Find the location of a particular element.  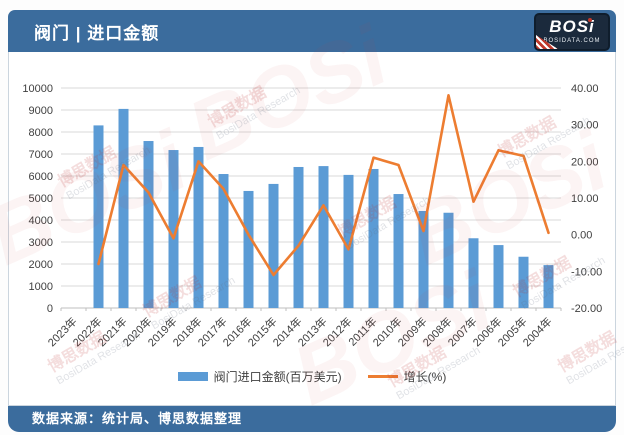

bar-2005年 is located at coordinates (523, 282).